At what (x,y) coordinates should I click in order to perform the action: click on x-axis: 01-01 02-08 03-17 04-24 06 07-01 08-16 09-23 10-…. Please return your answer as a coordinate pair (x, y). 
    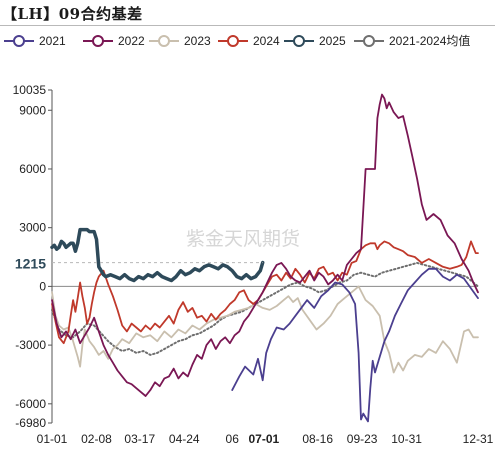
    Looking at the image, I should click on (265, 439).